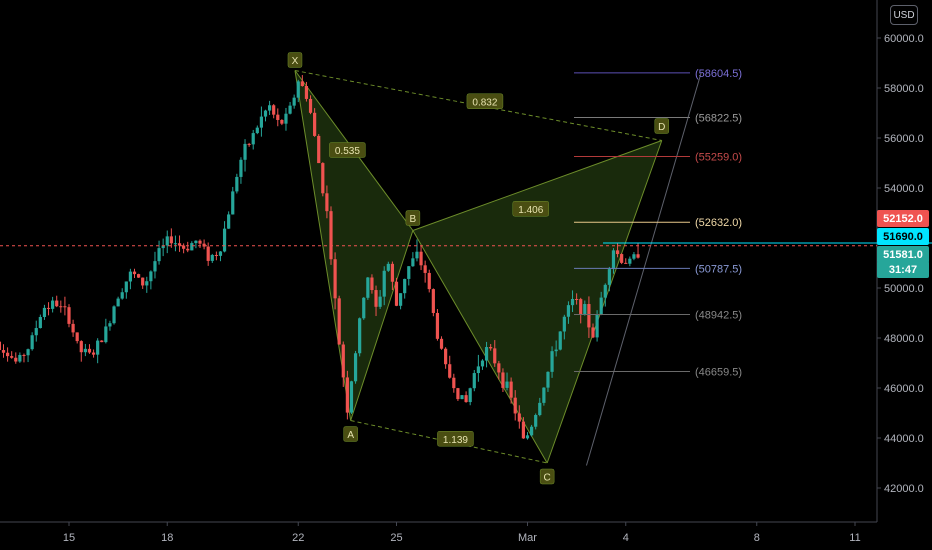 The image size is (932, 550). I want to click on price-tag-label: 51690.0, so click(903, 237).